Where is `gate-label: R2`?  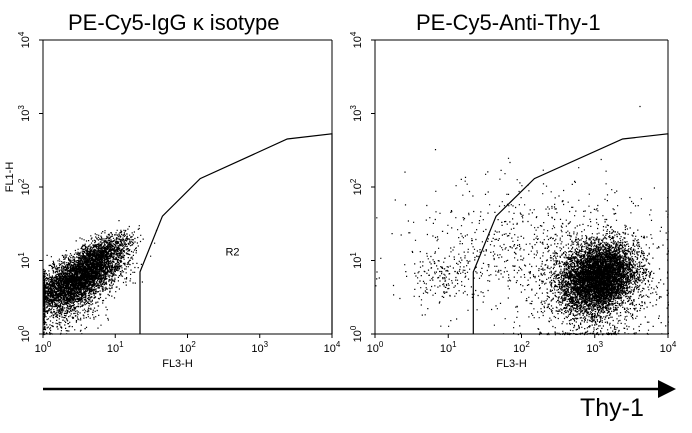
gate-label: R2 is located at coordinates (232, 253).